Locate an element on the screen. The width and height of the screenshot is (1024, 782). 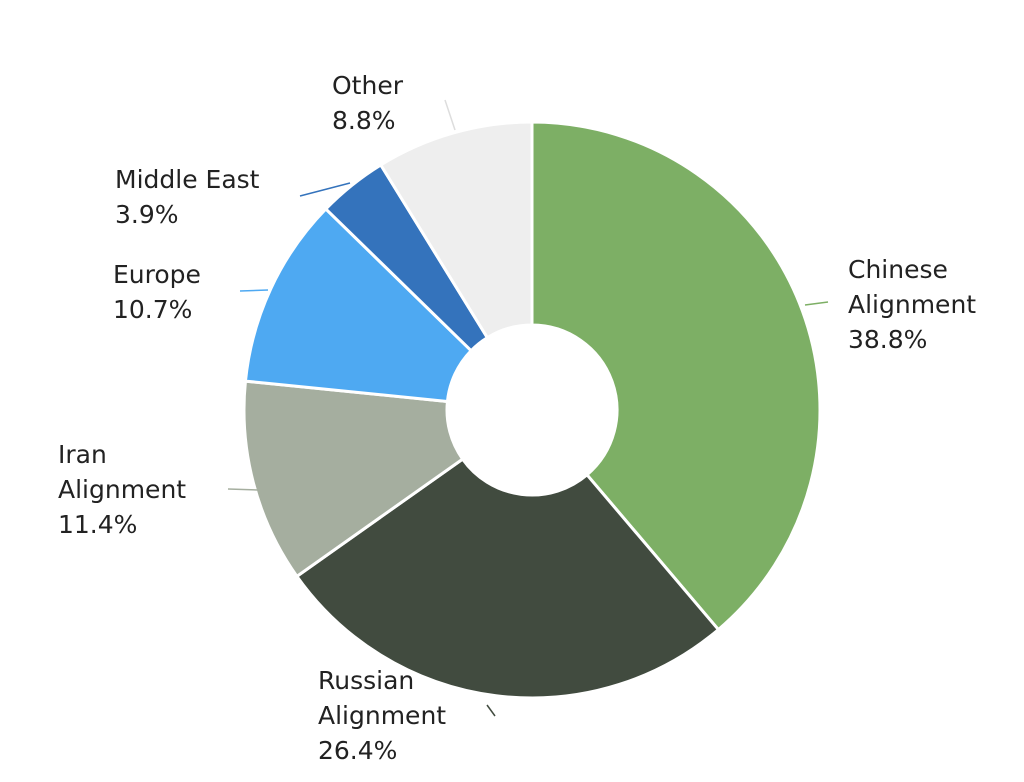
value-label: 11.4% is located at coordinates (98, 524).